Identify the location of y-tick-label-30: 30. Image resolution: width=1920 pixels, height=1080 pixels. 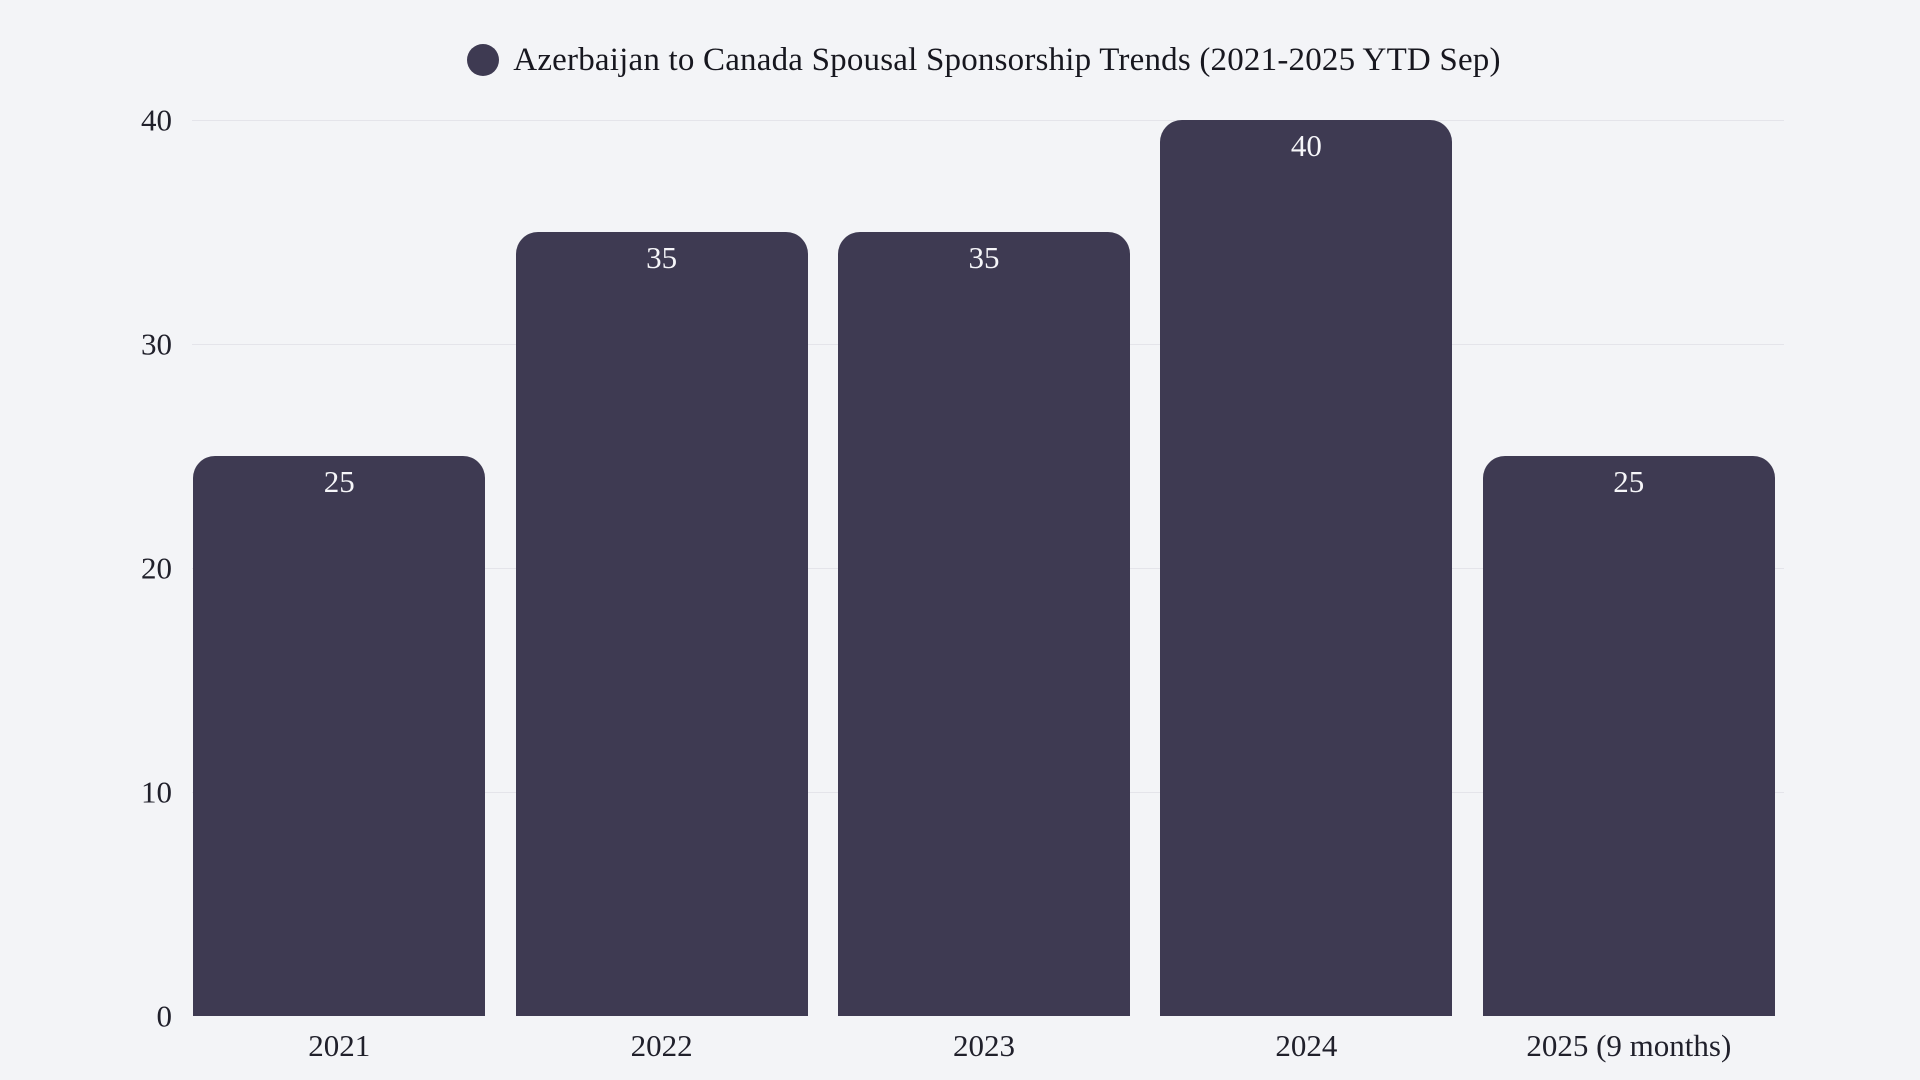
(156, 344).